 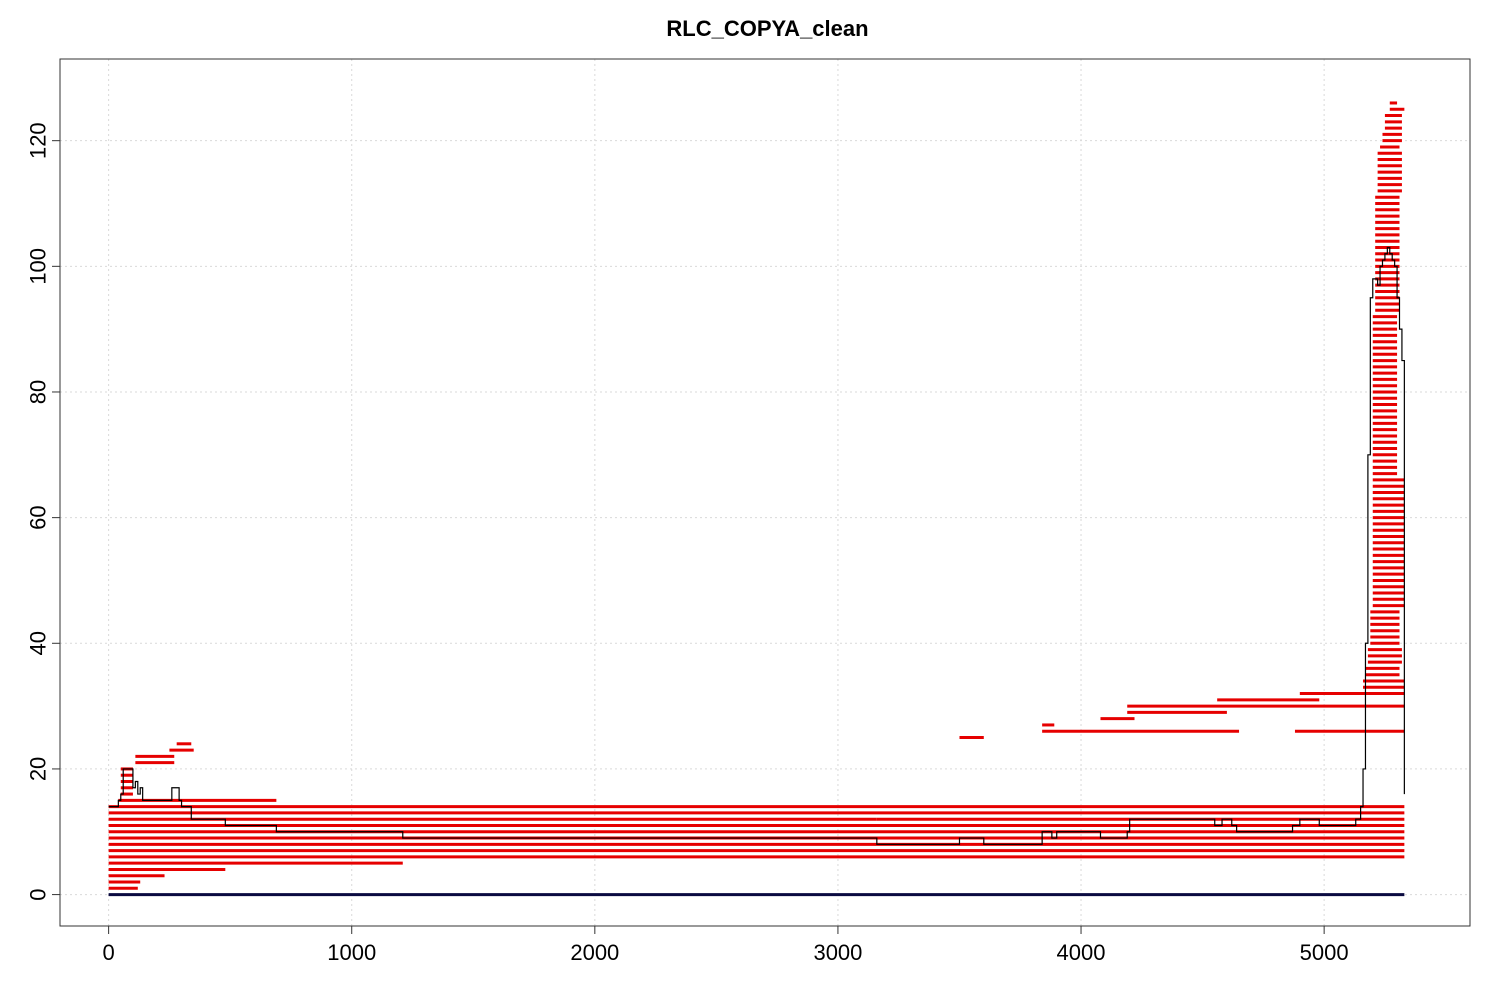 What do you see at coordinates (38, 392) in the screenshot?
I see `y-tick-label: 80` at bounding box center [38, 392].